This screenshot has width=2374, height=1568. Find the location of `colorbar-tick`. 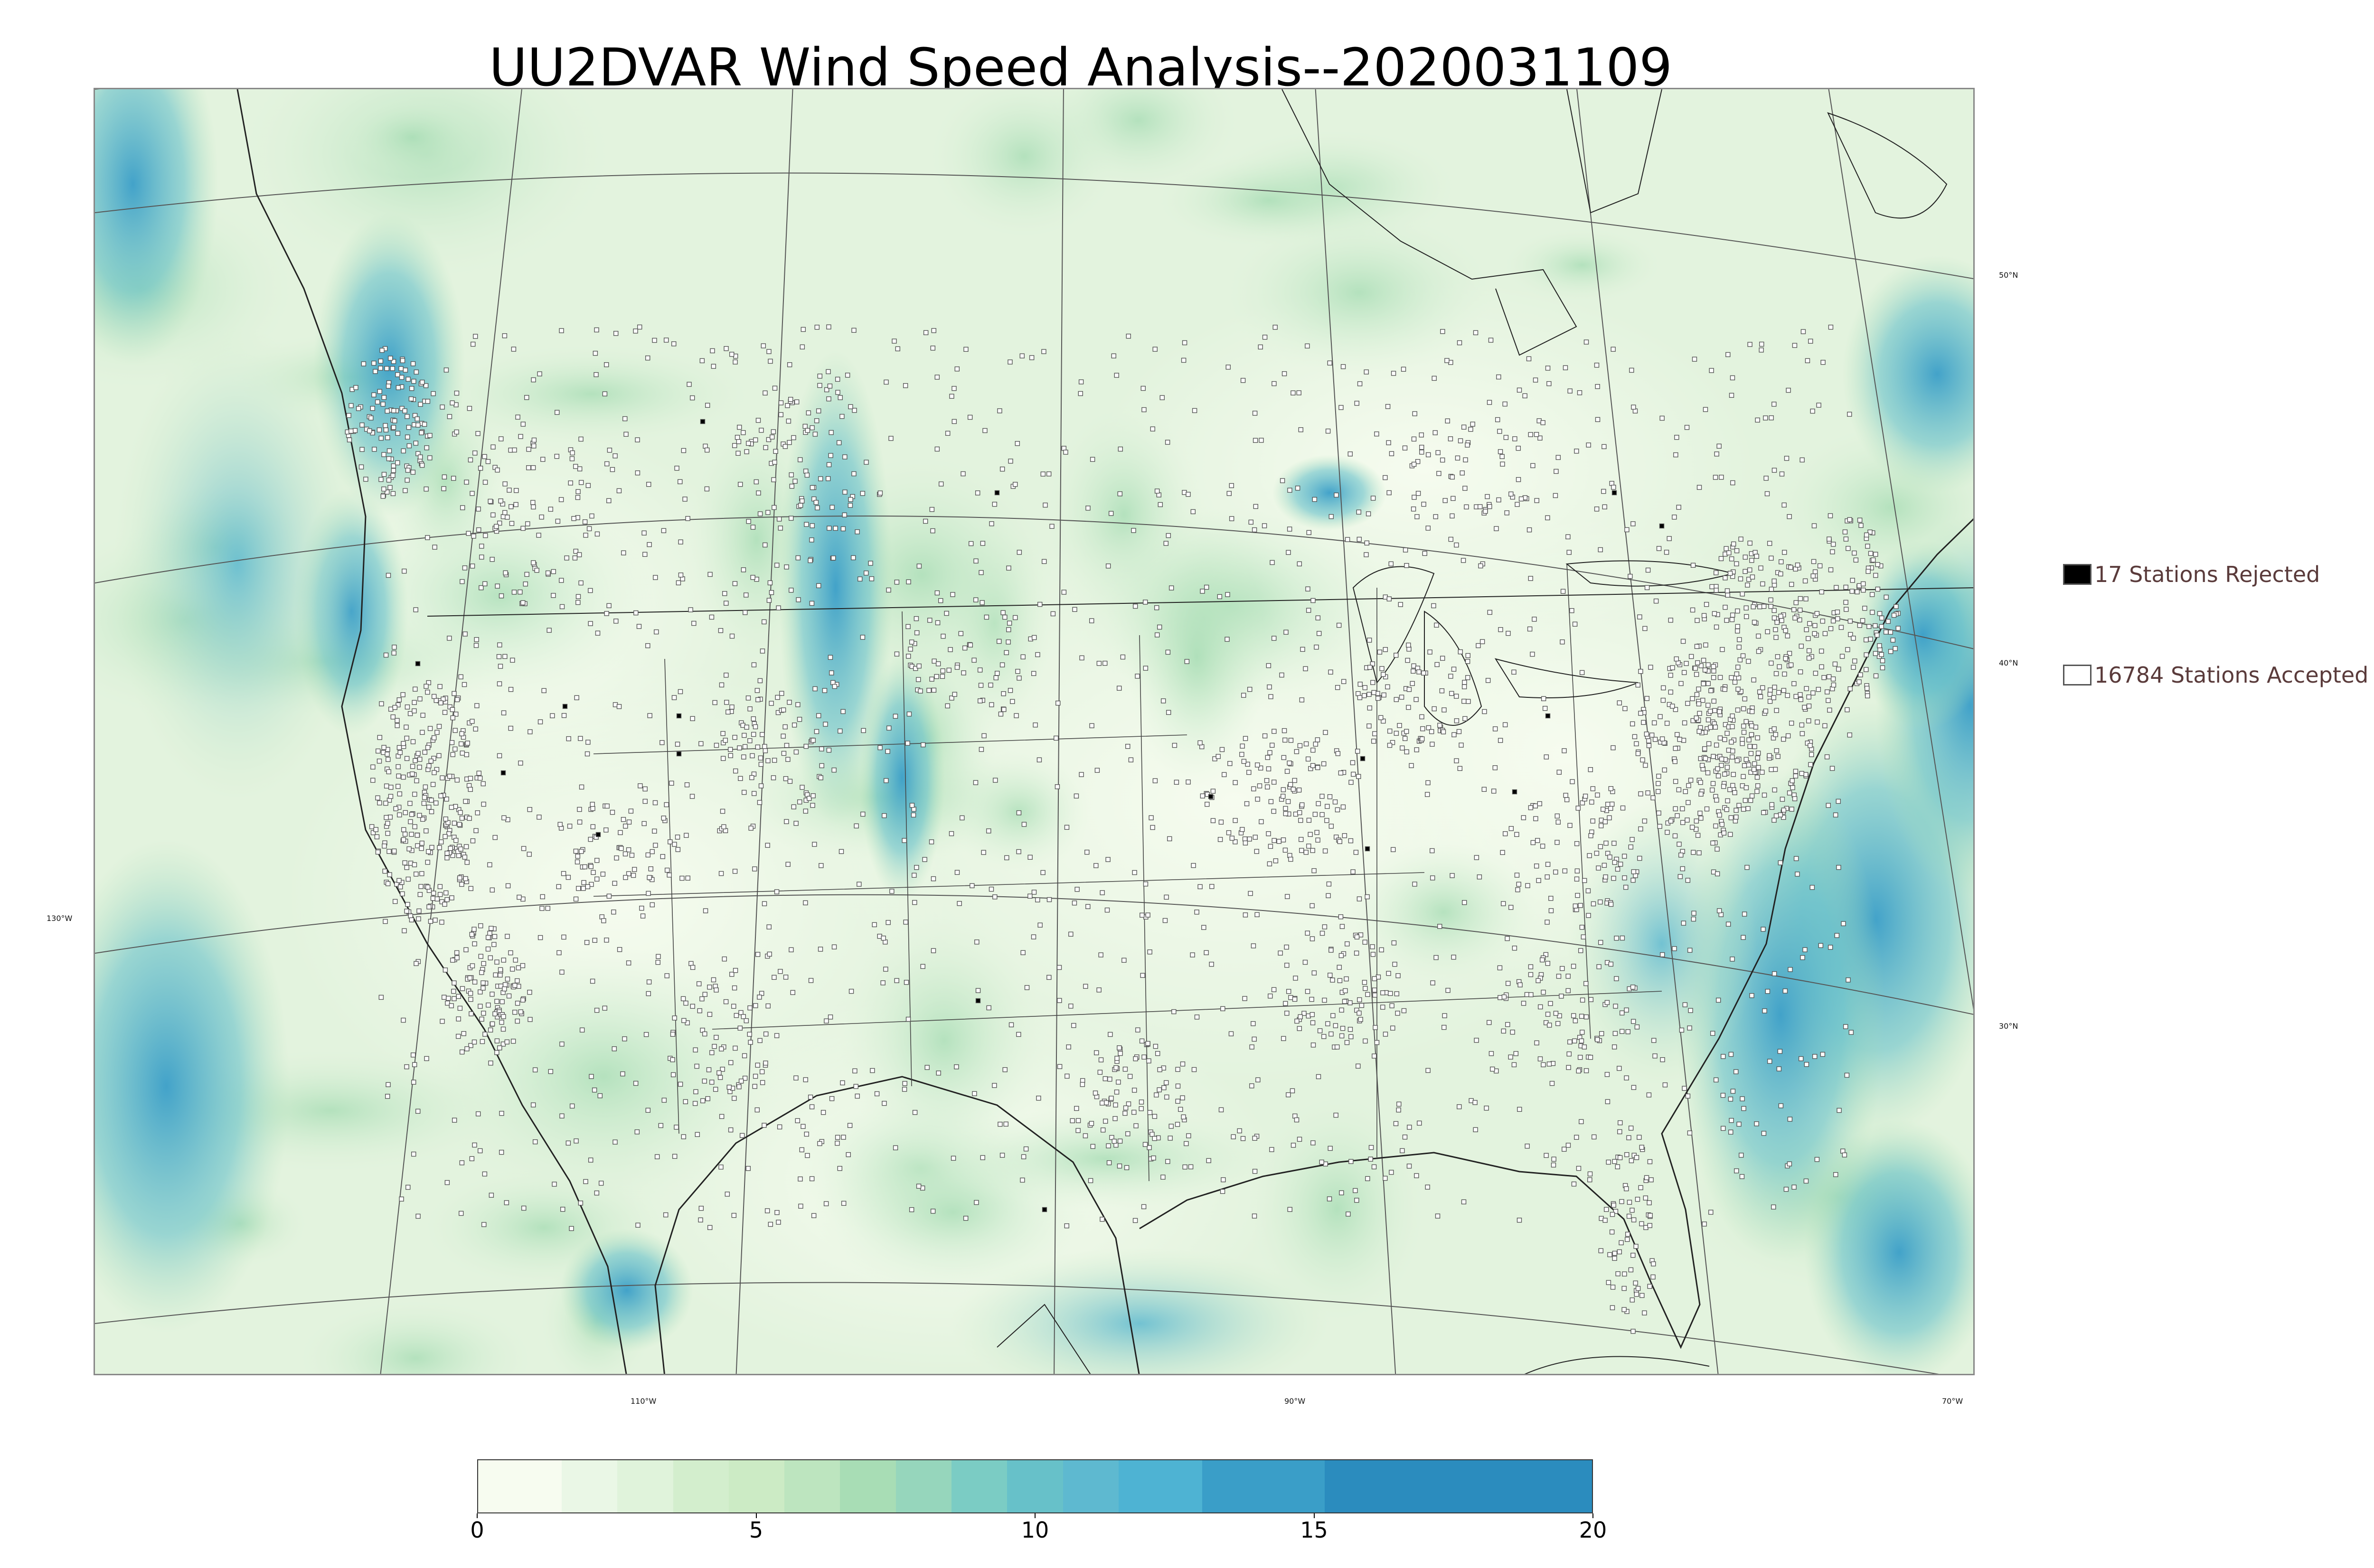

colorbar-tick is located at coordinates (1035, 1515).